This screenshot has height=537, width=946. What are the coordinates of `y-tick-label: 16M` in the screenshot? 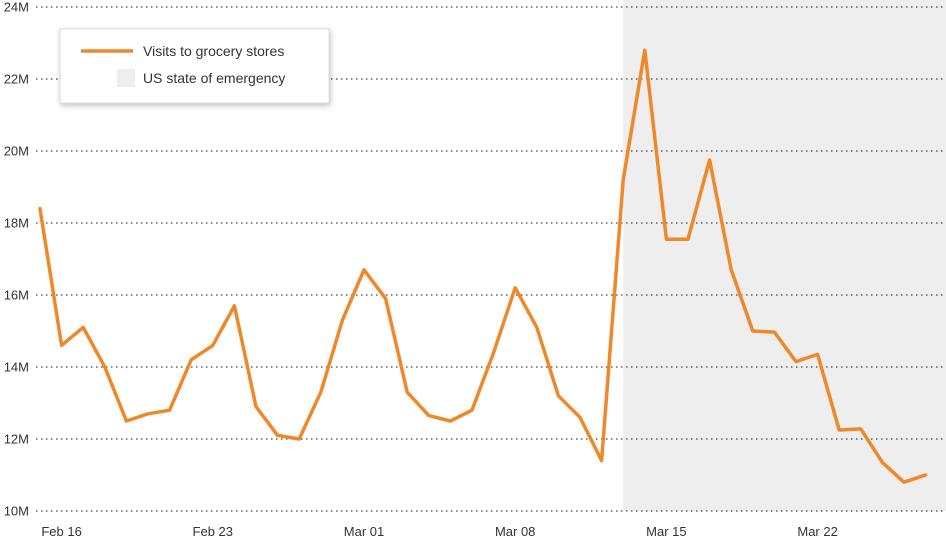 It's located at (16, 295).